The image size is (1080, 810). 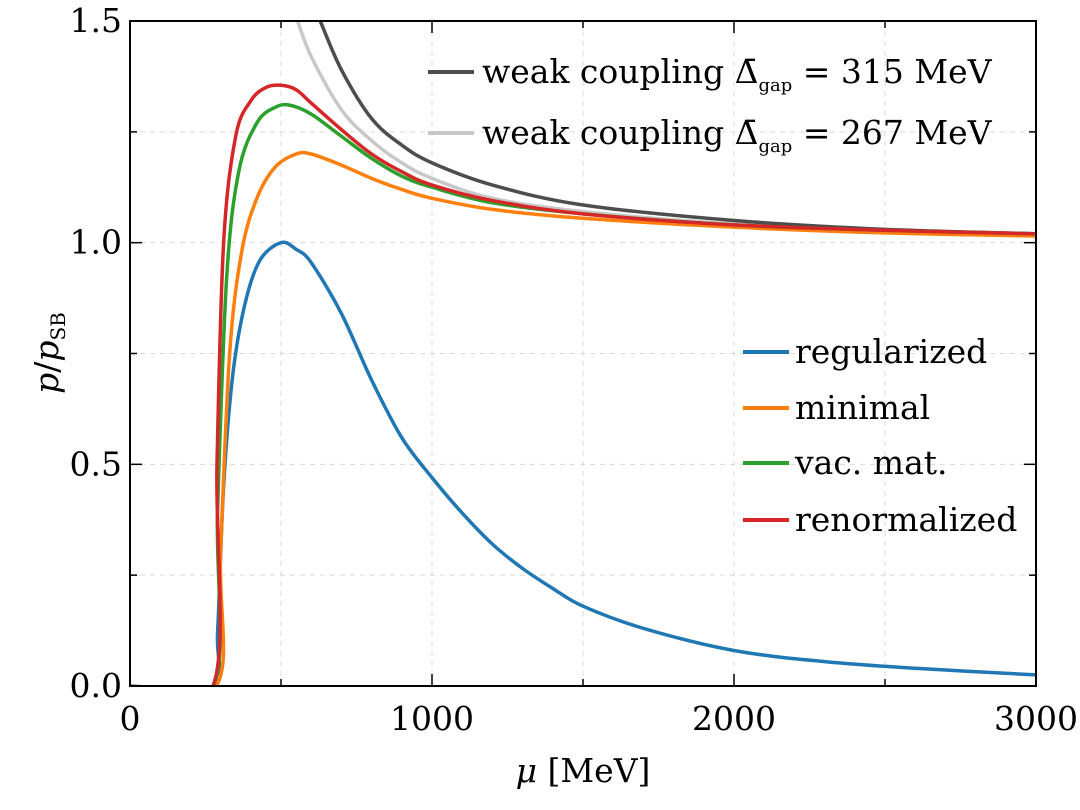 I want to click on x-tick-label: 2000, so click(x=734, y=718).